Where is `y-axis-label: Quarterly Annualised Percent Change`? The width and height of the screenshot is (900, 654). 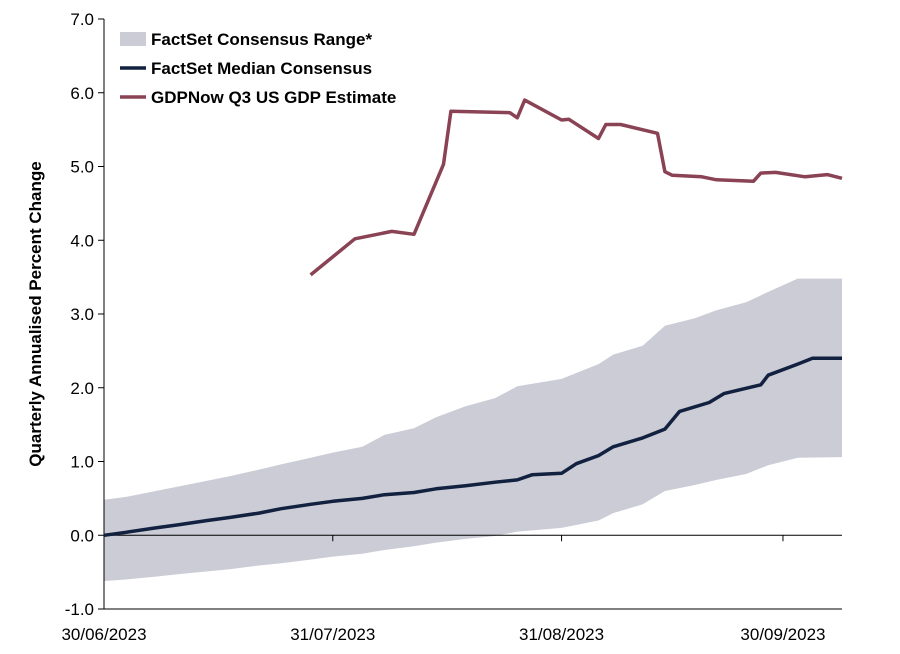
y-axis-label: Quarterly Annualised Percent Change is located at coordinates (35, 313).